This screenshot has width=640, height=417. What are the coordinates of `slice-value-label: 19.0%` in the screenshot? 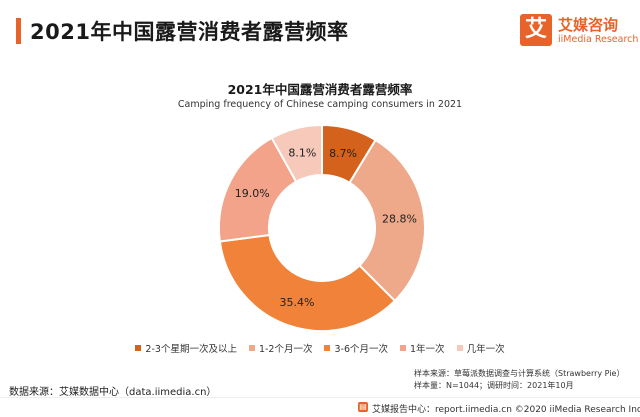 It's located at (252, 193).